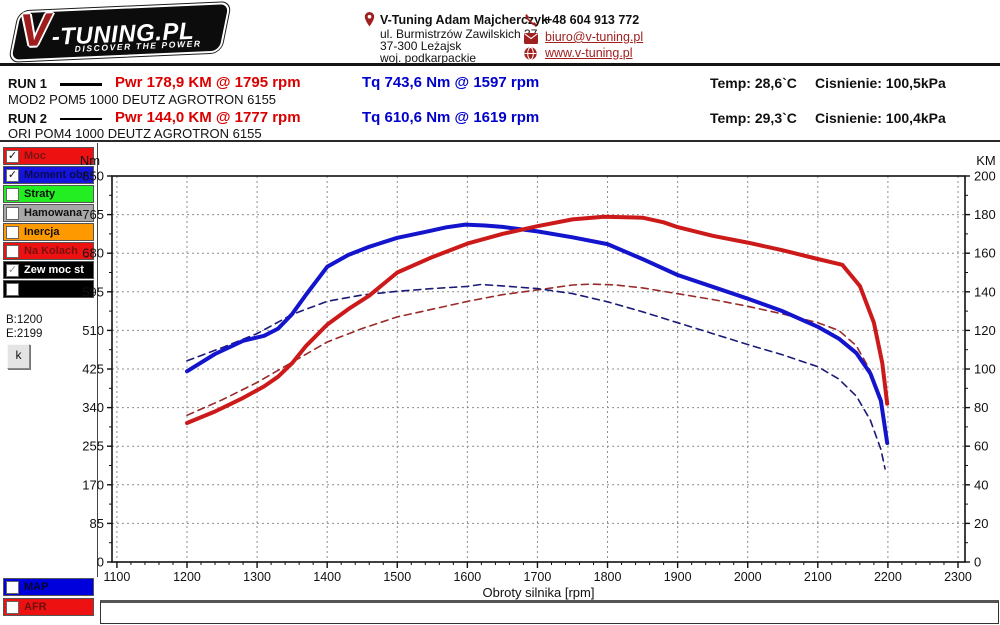 The width and height of the screenshot is (1000, 625). What do you see at coordinates (753, 83) in the screenshot?
I see `run1-temp: Temp: 28,6`C` at bounding box center [753, 83].